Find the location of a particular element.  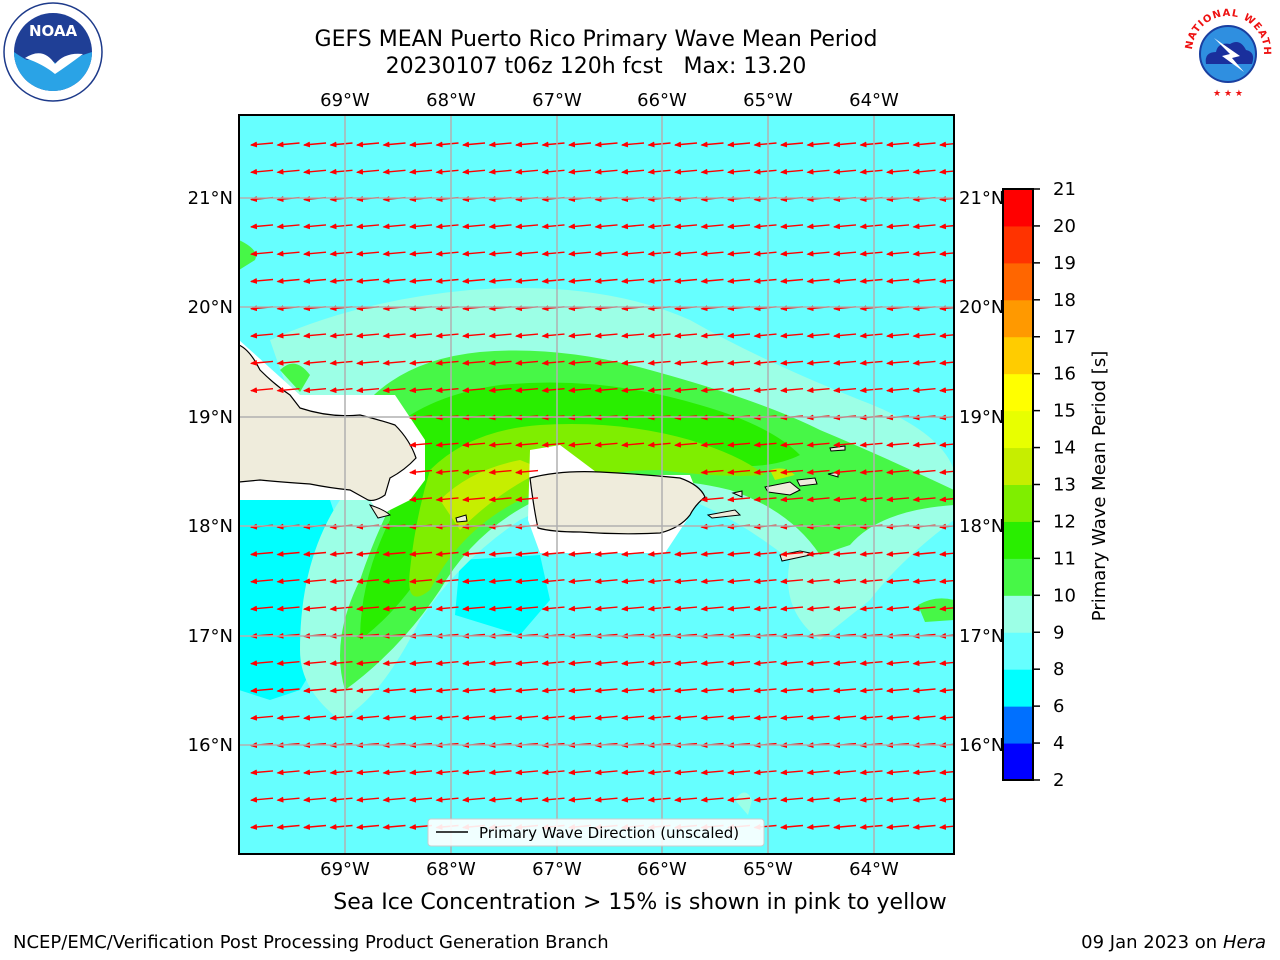

lat-label: 21°N is located at coordinates (981, 198).